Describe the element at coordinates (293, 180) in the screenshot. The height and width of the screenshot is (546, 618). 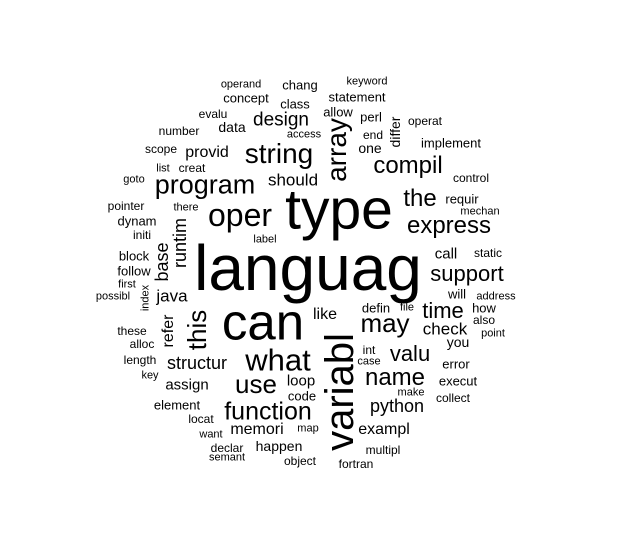
I see `word-should: should` at that location.